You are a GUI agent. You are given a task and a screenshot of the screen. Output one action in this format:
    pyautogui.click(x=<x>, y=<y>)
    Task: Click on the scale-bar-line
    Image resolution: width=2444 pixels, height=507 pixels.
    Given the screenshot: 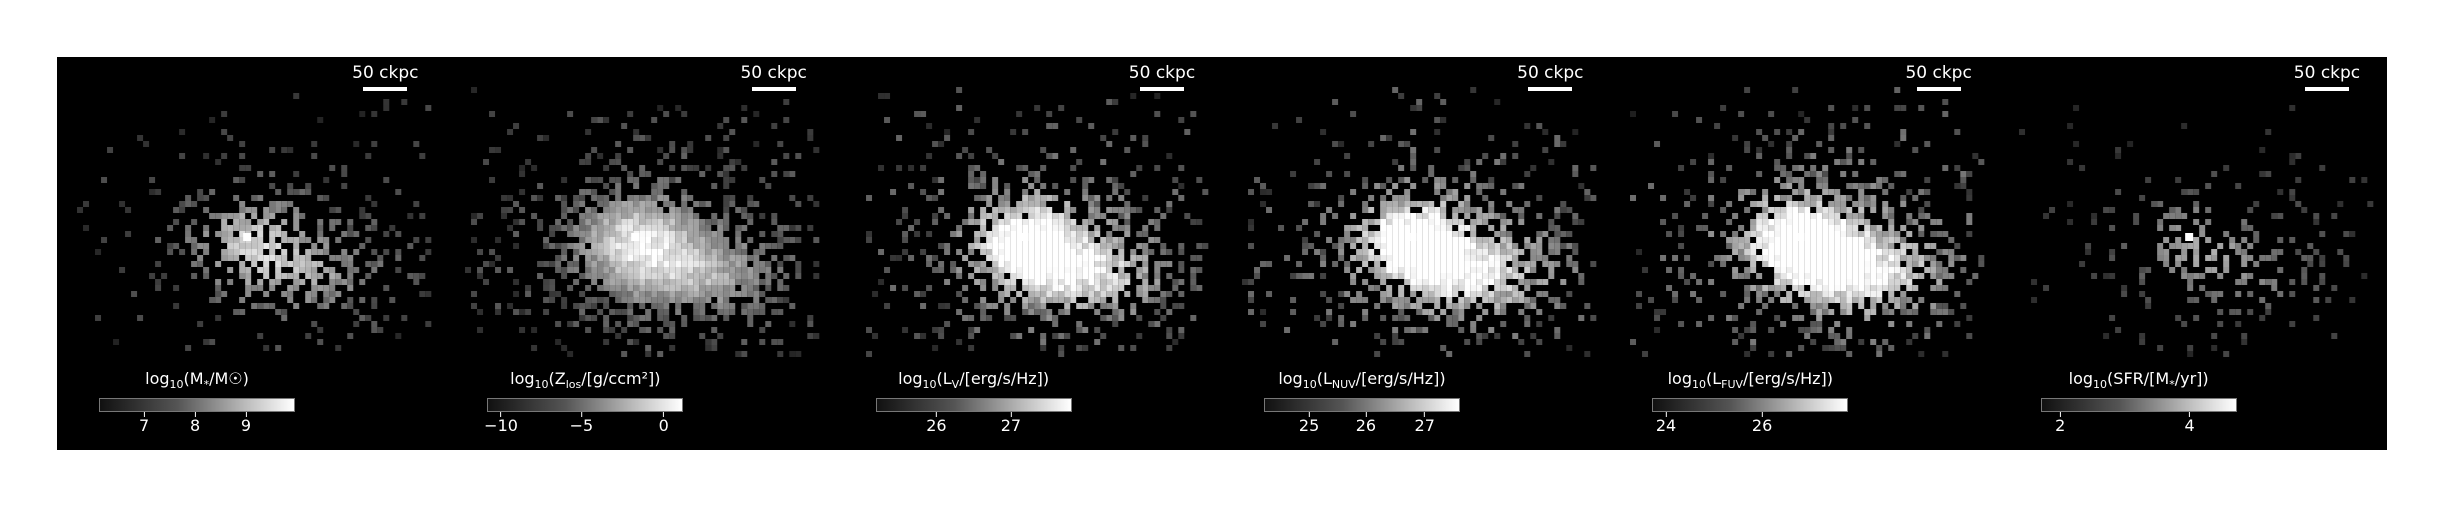 What is the action you would take?
    pyautogui.click(x=1938, y=89)
    